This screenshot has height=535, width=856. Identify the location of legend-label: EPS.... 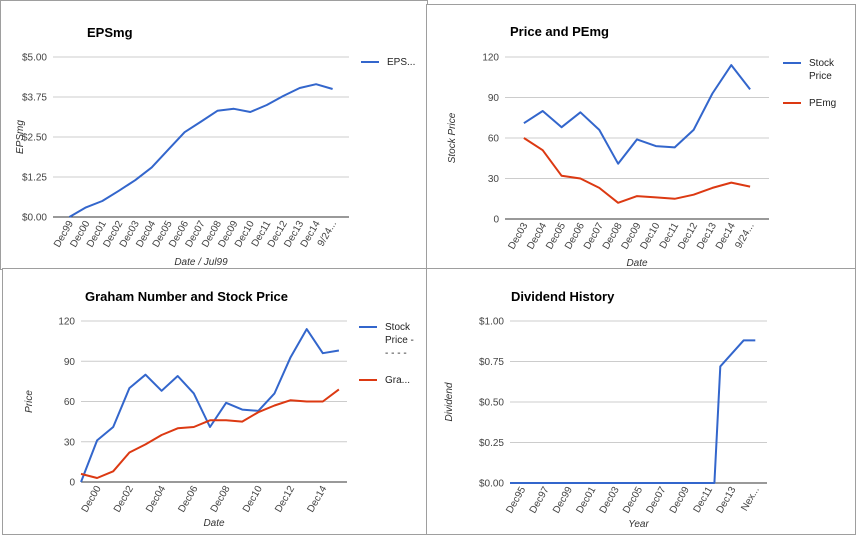
(401, 62).